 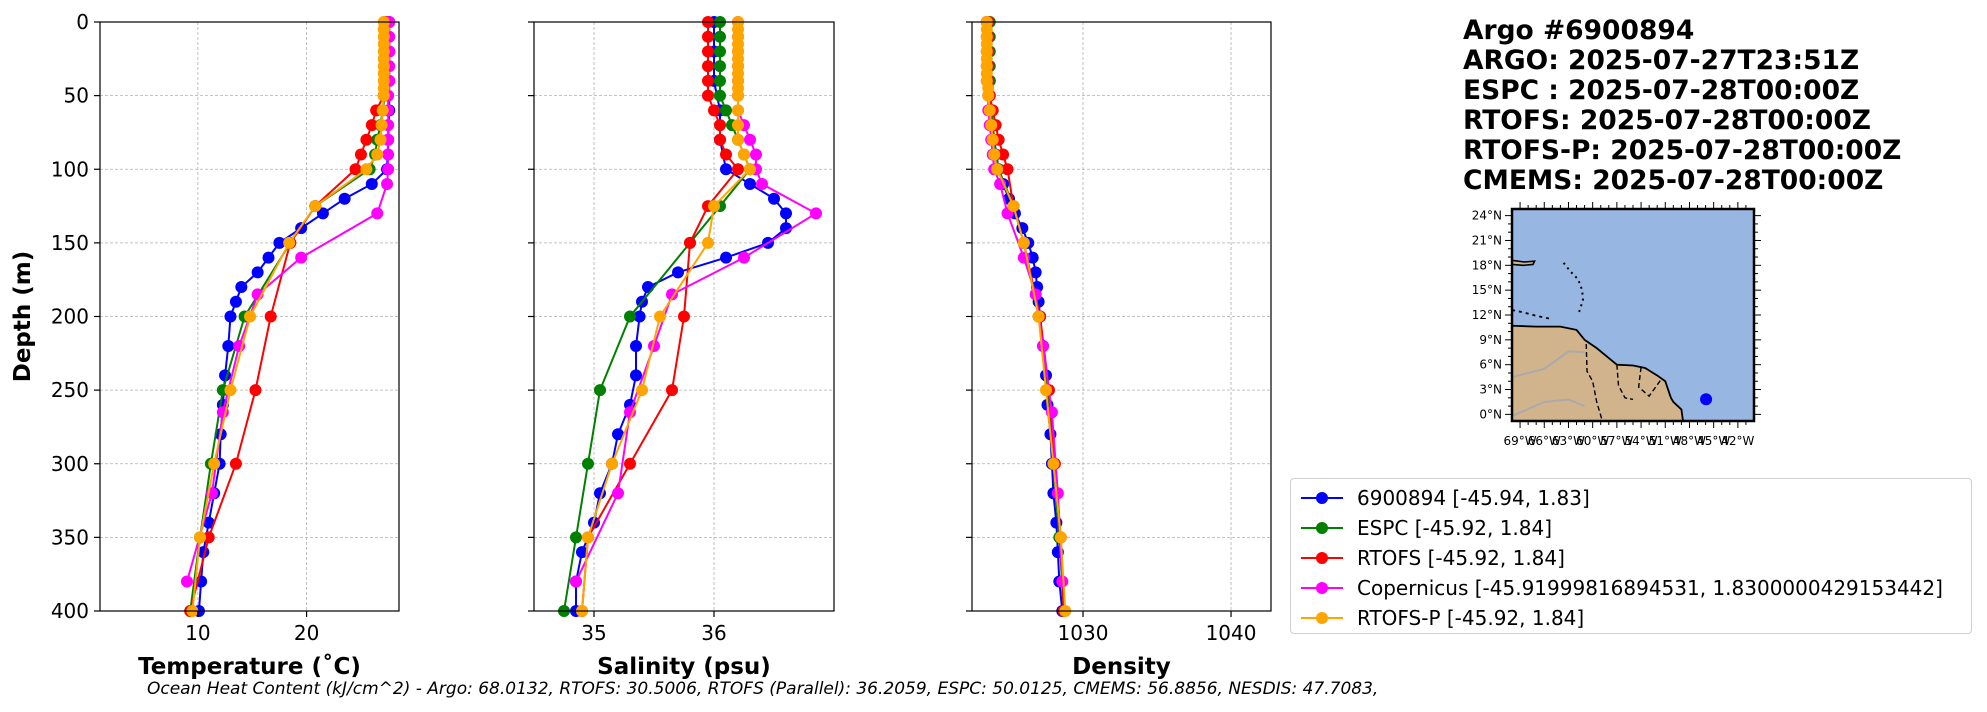 What do you see at coordinates (1461, 558) in the screenshot?
I see `legend-label-rtofs: RTOFS [-45.92, 1.84]` at bounding box center [1461, 558].